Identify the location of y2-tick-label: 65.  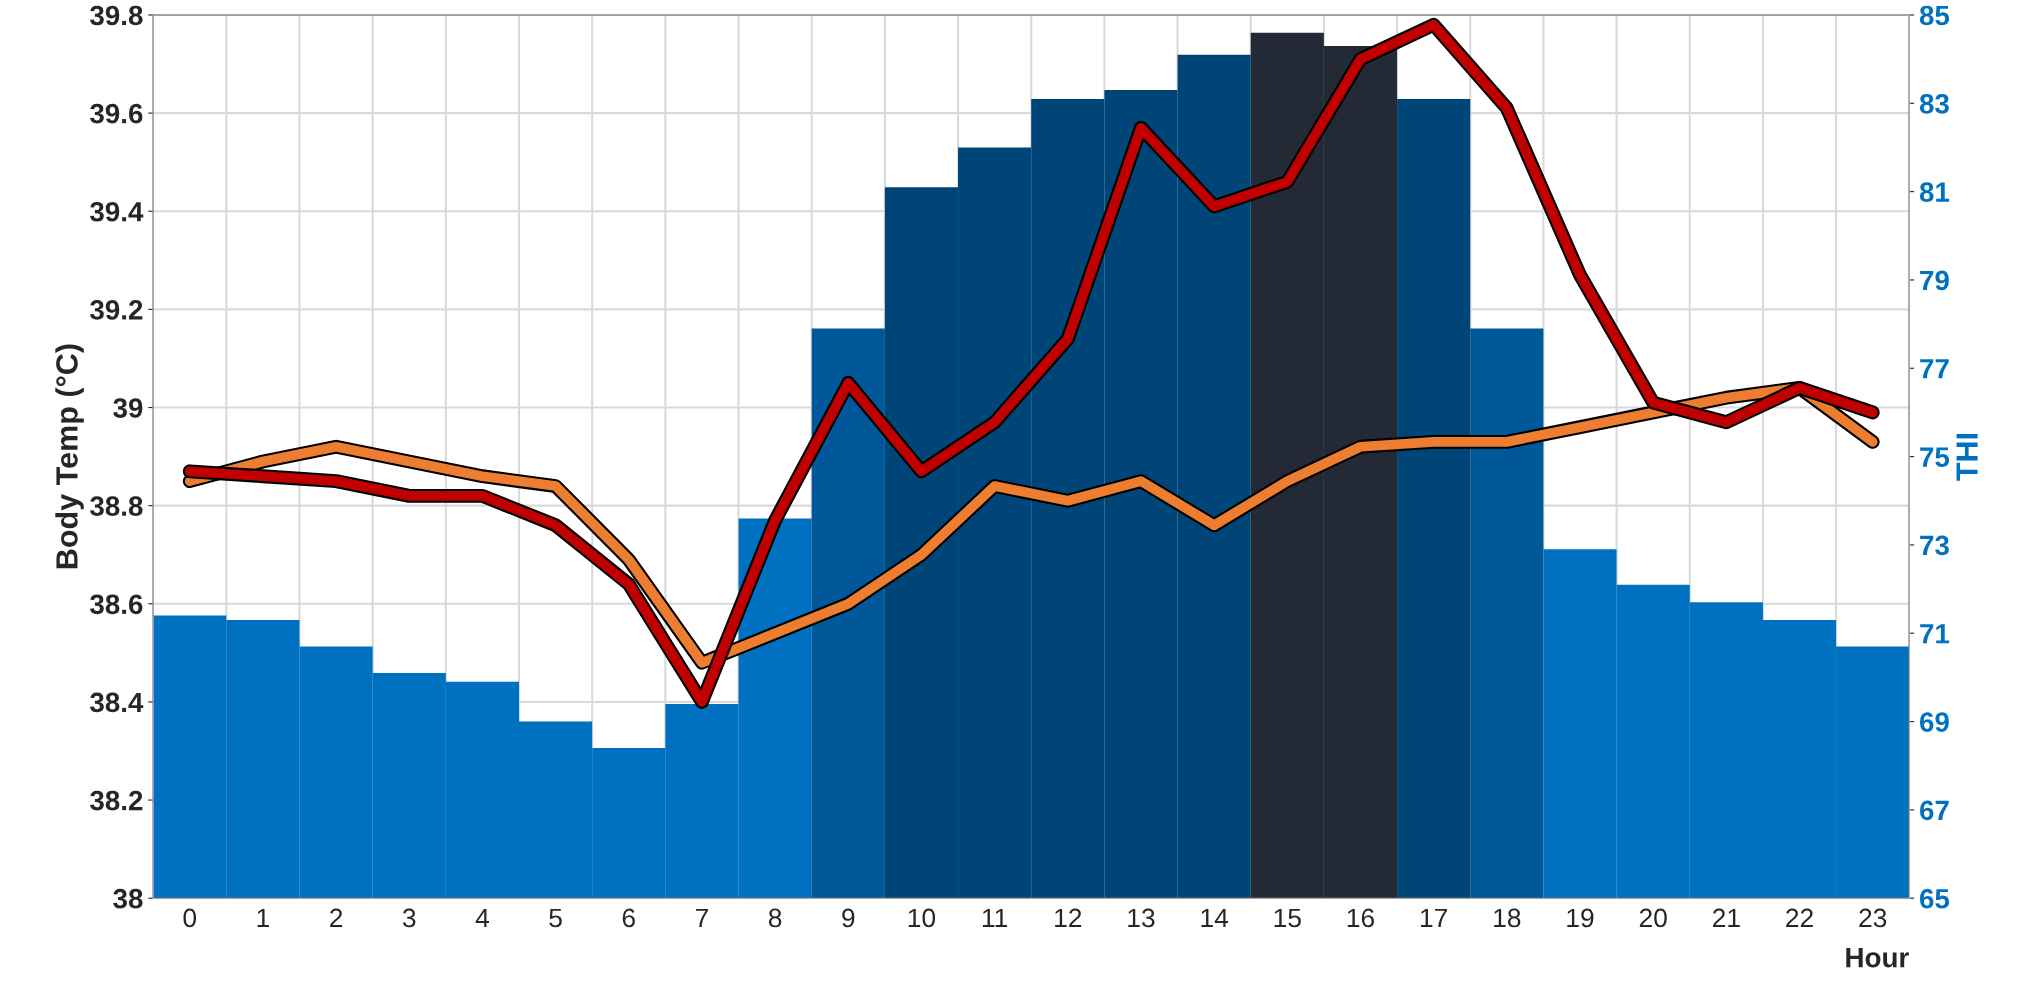
(1935, 898).